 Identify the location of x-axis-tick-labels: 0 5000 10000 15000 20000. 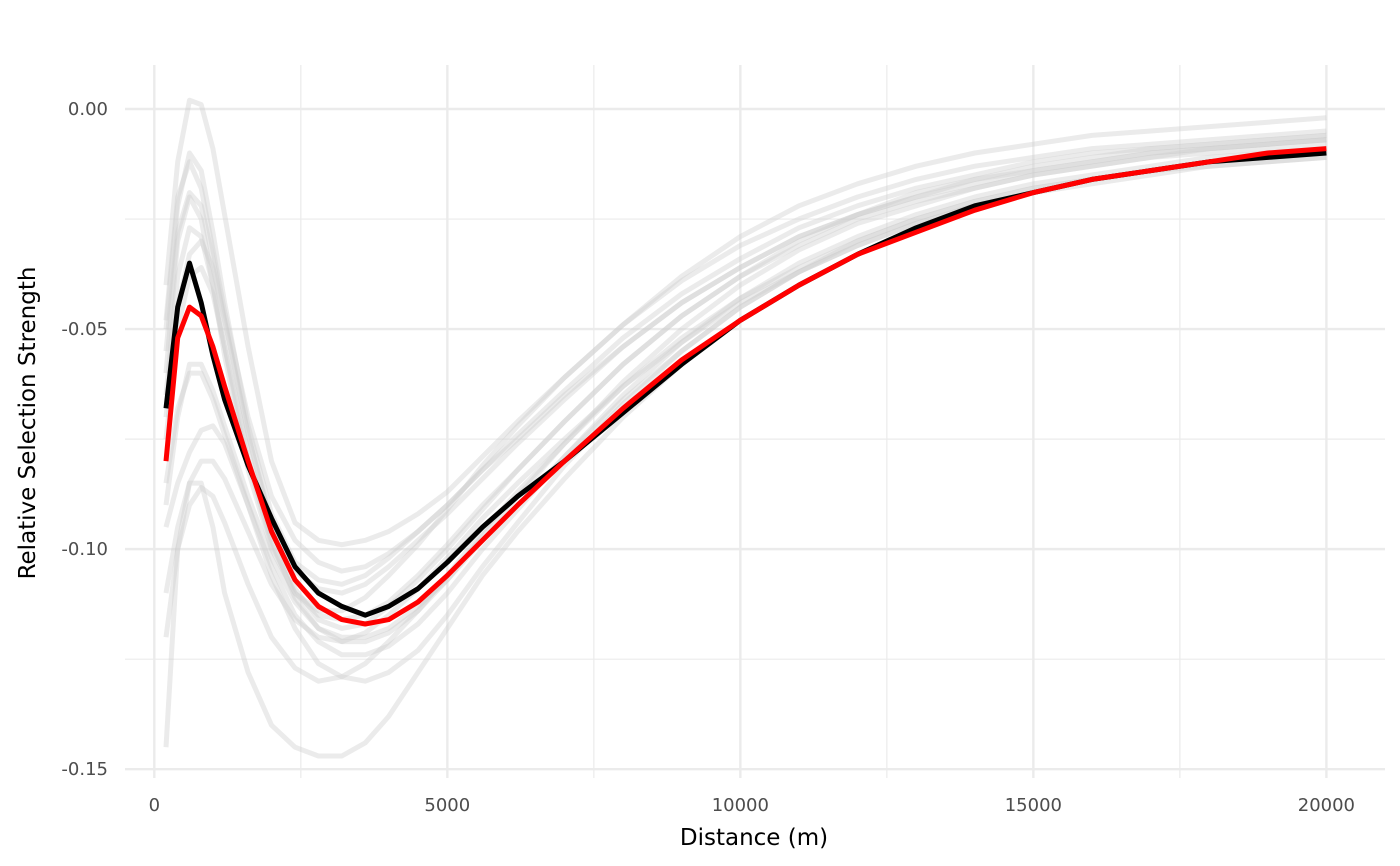
(752, 805).